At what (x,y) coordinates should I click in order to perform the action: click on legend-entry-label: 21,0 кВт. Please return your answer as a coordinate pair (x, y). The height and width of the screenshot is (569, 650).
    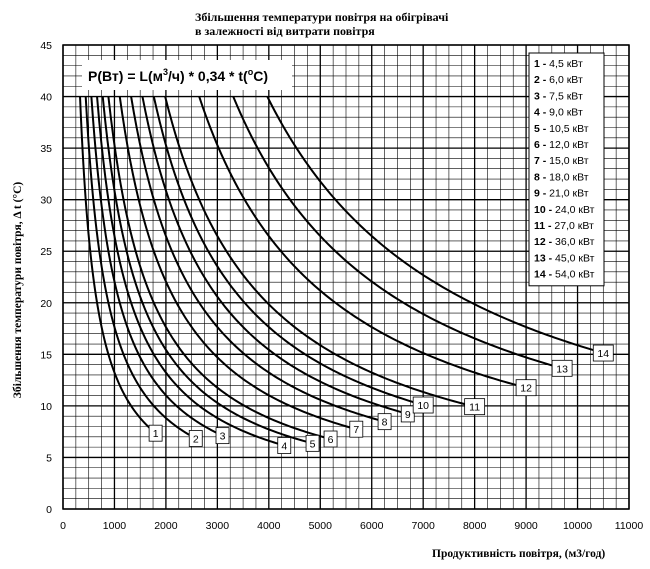
    Looking at the image, I should click on (567, 194).